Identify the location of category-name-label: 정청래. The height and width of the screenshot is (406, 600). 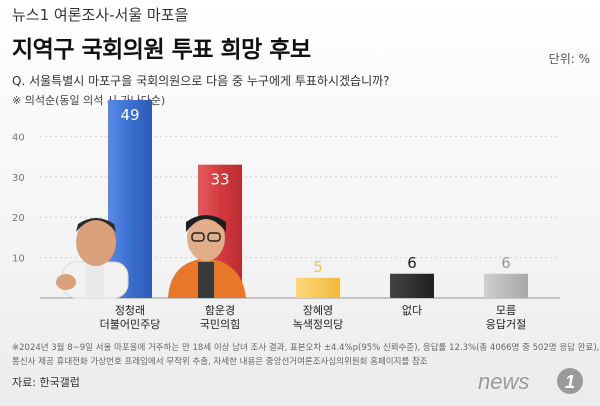
(130, 310).